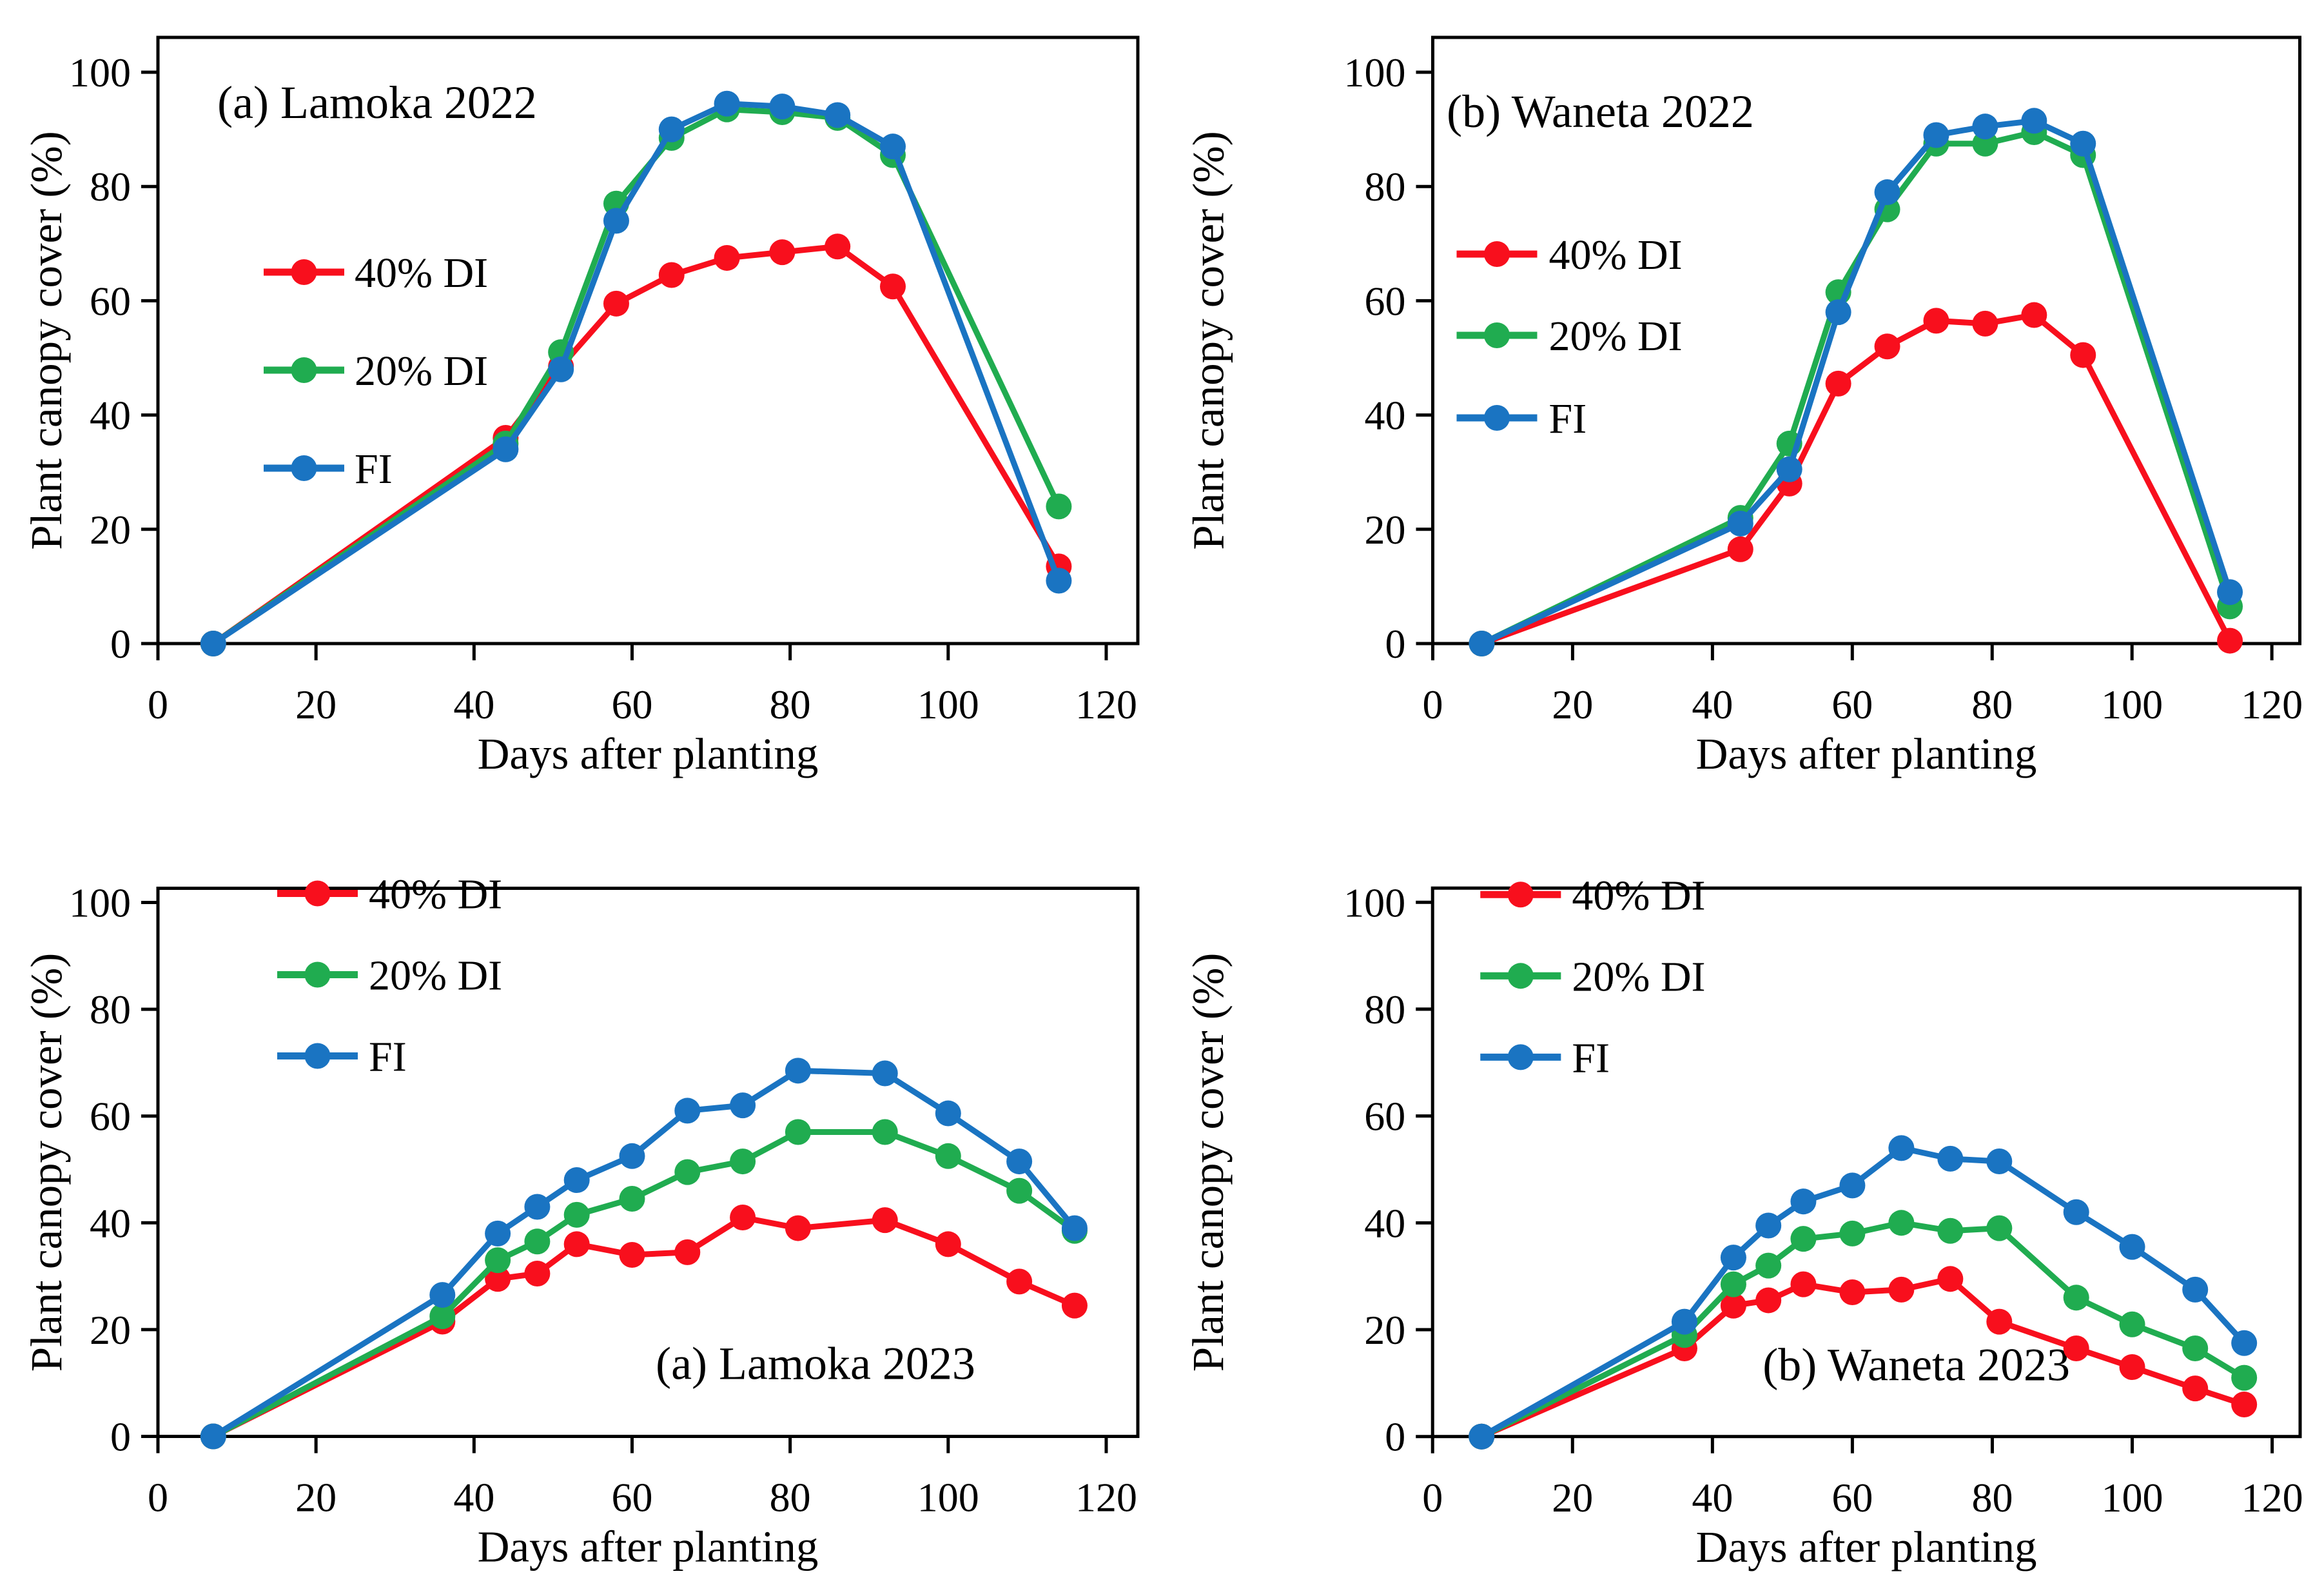 Image resolution: width=2324 pixels, height=1596 pixels. I want to click on legend-item-label: FI, so click(1591, 1057).